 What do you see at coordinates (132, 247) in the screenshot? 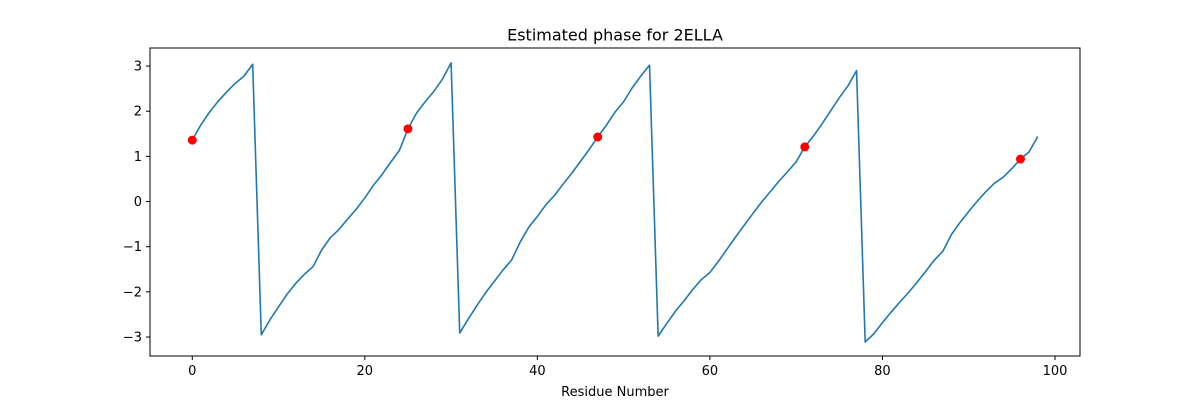
I see `y-tick-label: −1` at bounding box center [132, 247].